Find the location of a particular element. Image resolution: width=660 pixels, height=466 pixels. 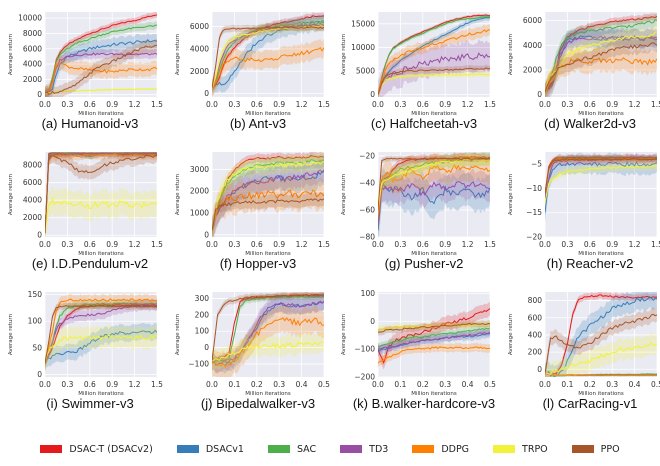

x-tick-label: 0.5 is located at coordinates (655, 384).